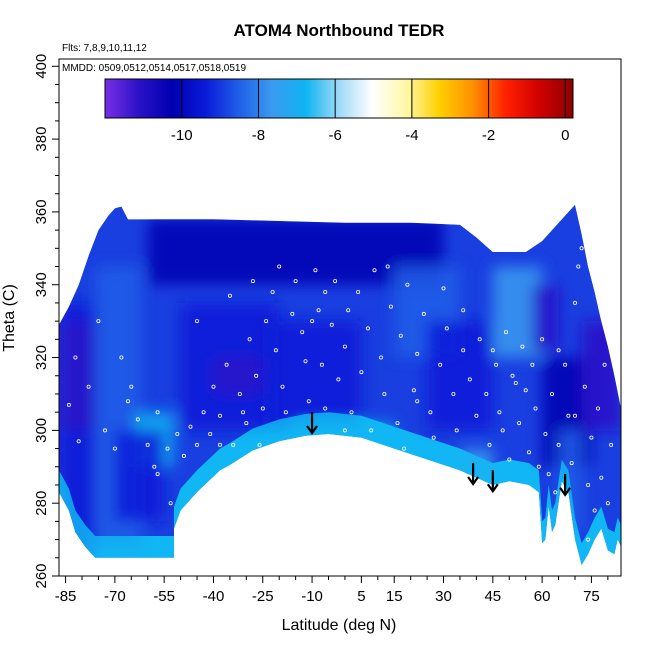 The height and width of the screenshot is (655, 650). What do you see at coordinates (41, 139) in the screenshot?
I see `y-tick-label: 380` at bounding box center [41, 139].